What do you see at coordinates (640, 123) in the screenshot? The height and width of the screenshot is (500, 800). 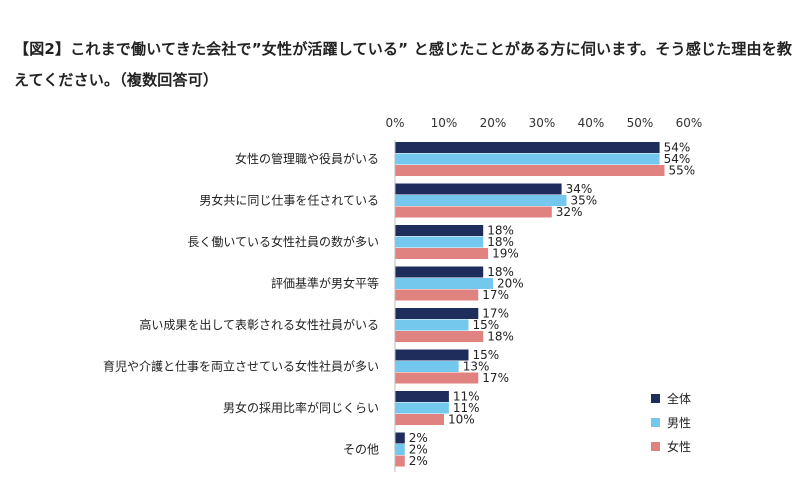 I see `x-tick-label: 50%` at bounding box center [640, 123].